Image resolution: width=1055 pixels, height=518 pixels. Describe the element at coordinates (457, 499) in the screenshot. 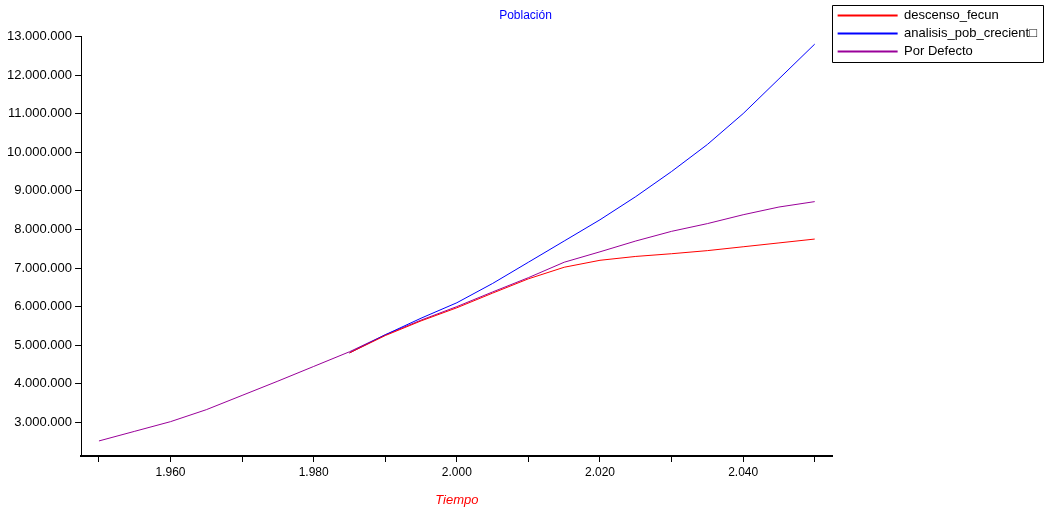

I see `x-axis-title: Tiempo` at that location.